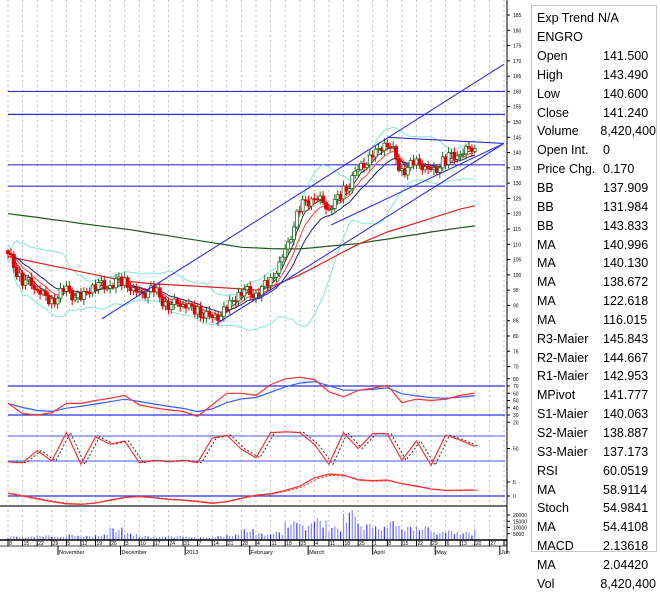  What do you see at coordinates (594, 112) in the screenshot?
I see `info-row: Close 141.240` at bounding box center [594, 112].